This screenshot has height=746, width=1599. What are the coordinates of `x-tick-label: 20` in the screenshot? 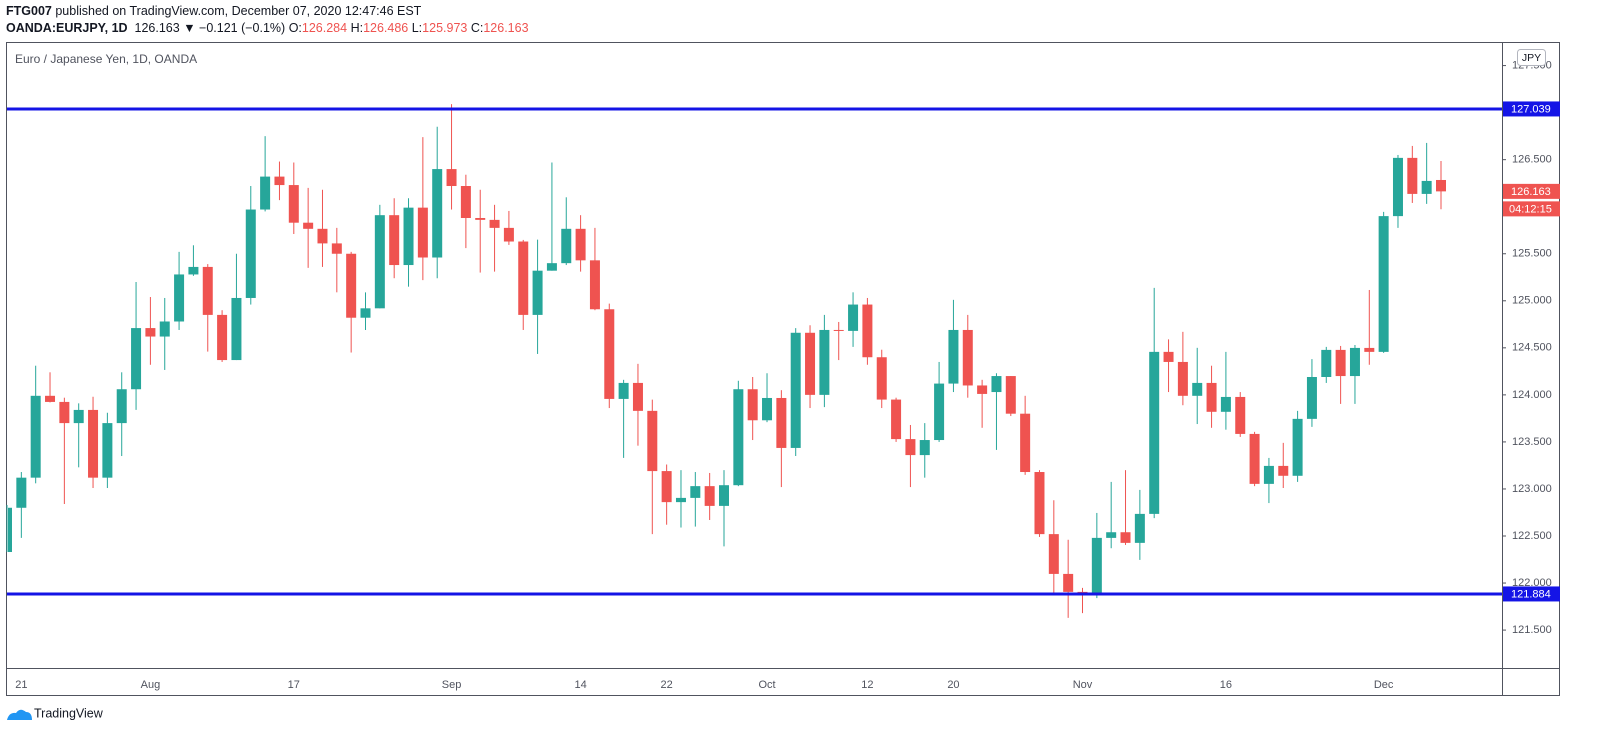 It's located at (953, 685).